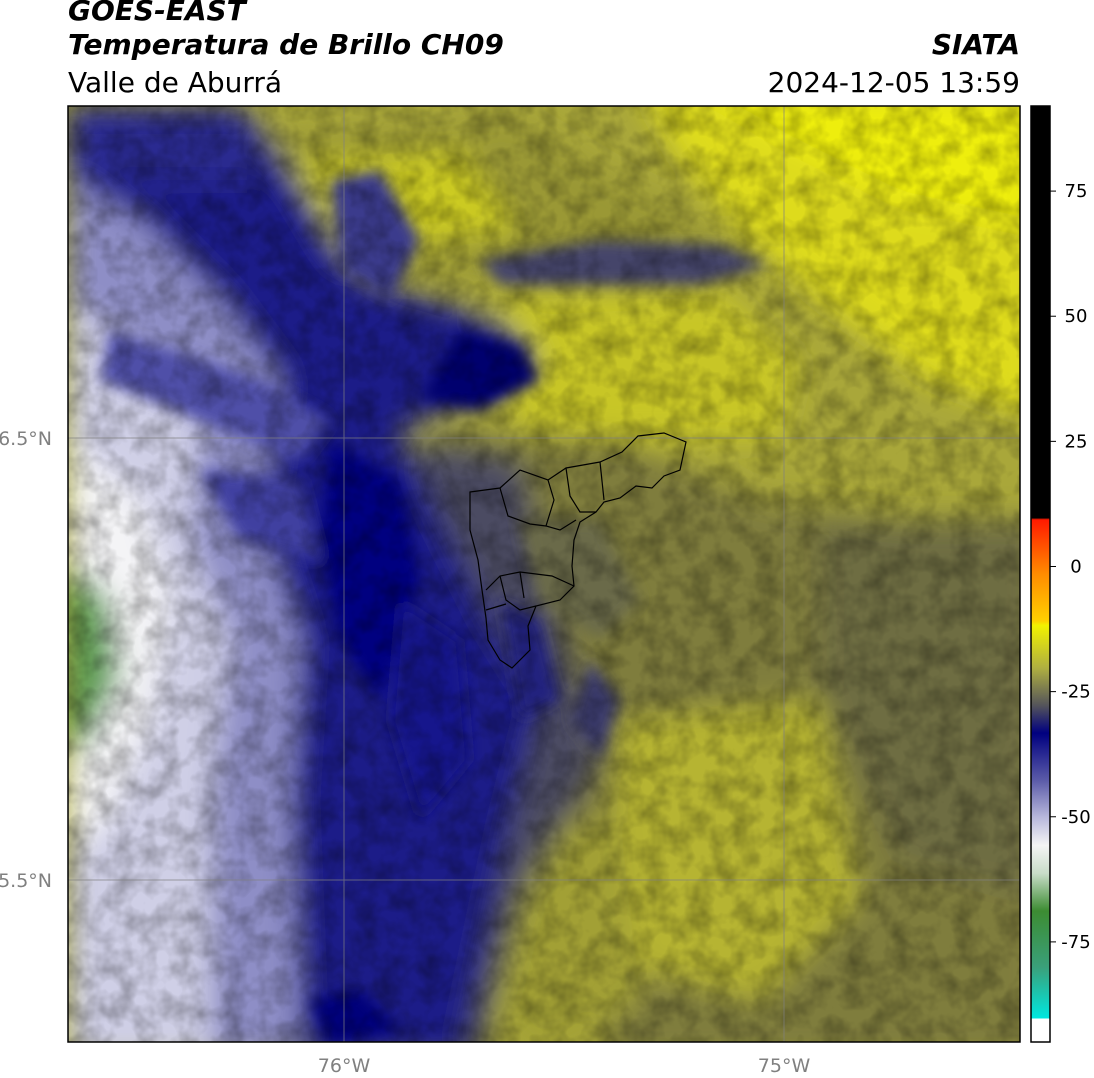 This screenshot has width=1094, height=1078. I want to click on lon-tick-label: 76°W, so click(344, 1066).